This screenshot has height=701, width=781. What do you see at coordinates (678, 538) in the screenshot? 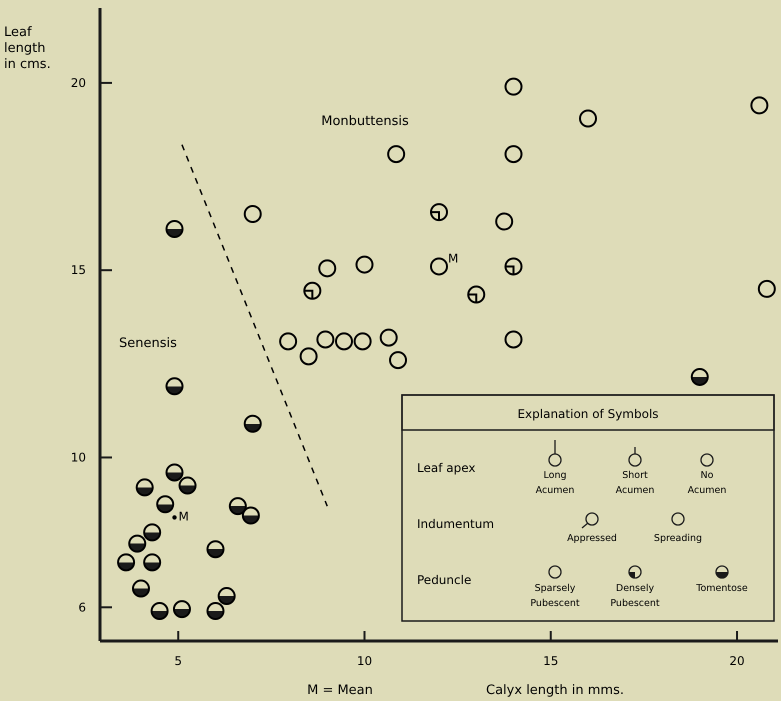
I see `annotation: Spreading` at bounding box center [678, 538].